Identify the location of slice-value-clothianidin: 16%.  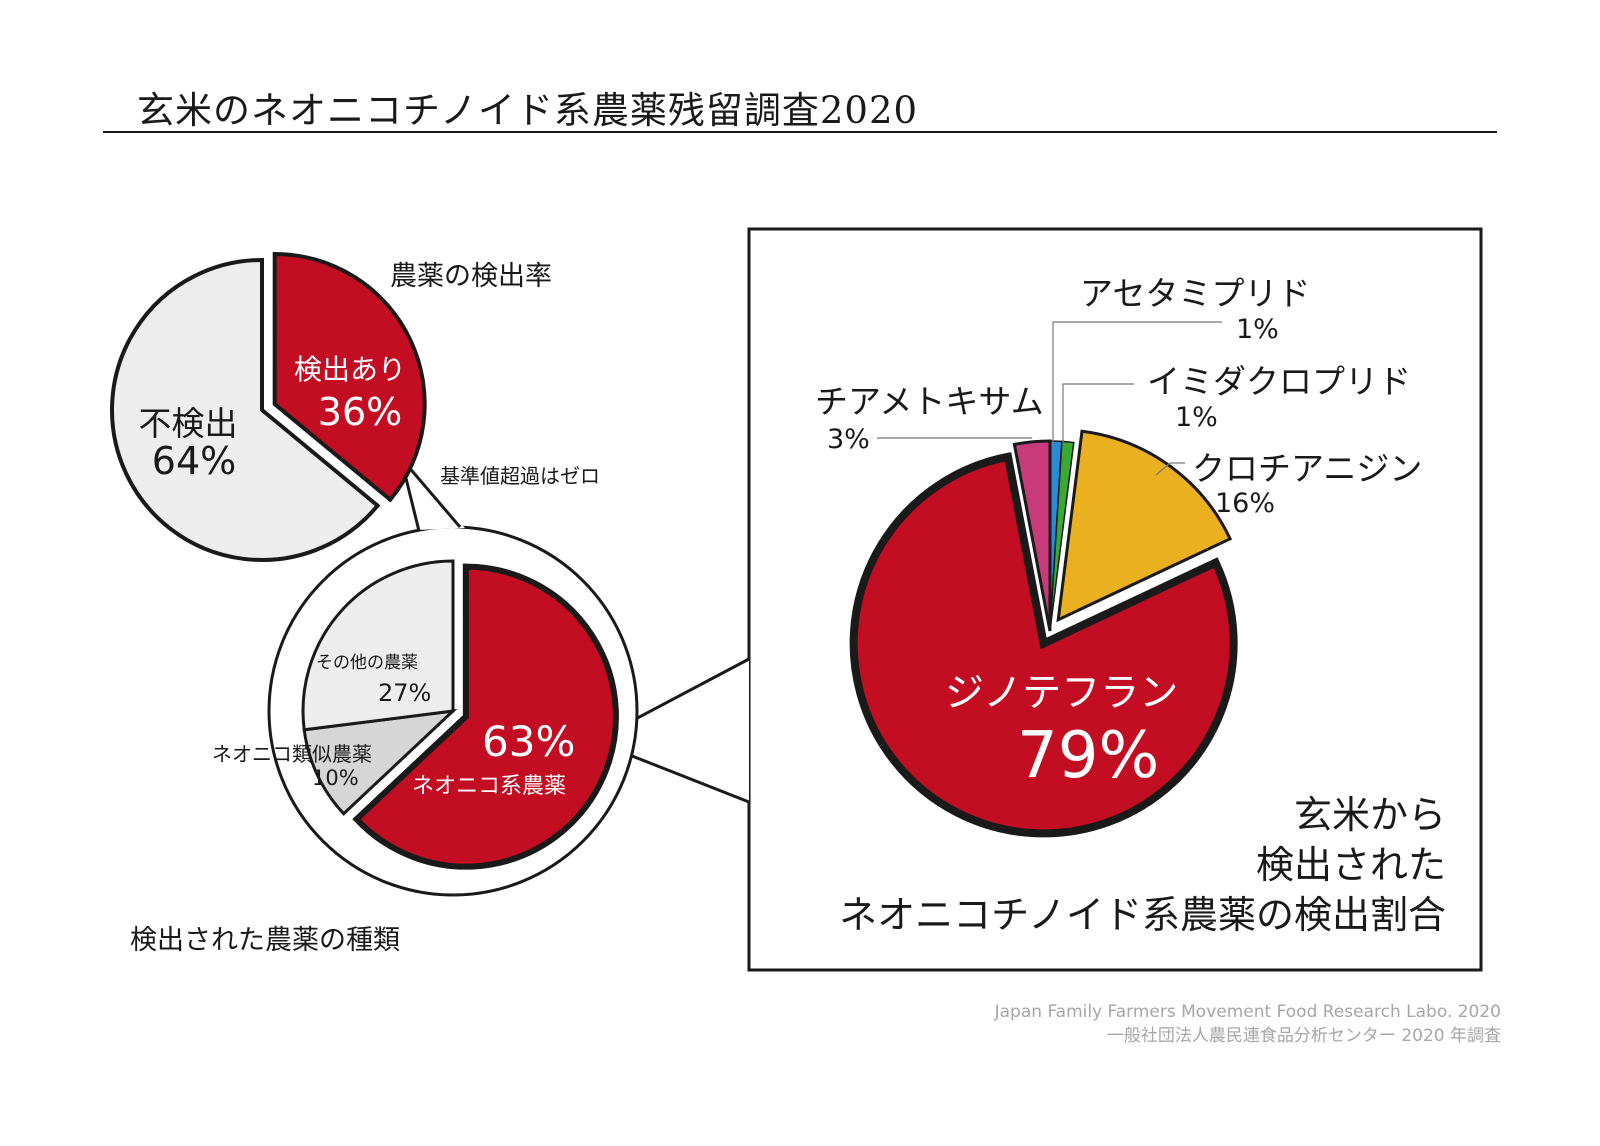
(1245, 503).